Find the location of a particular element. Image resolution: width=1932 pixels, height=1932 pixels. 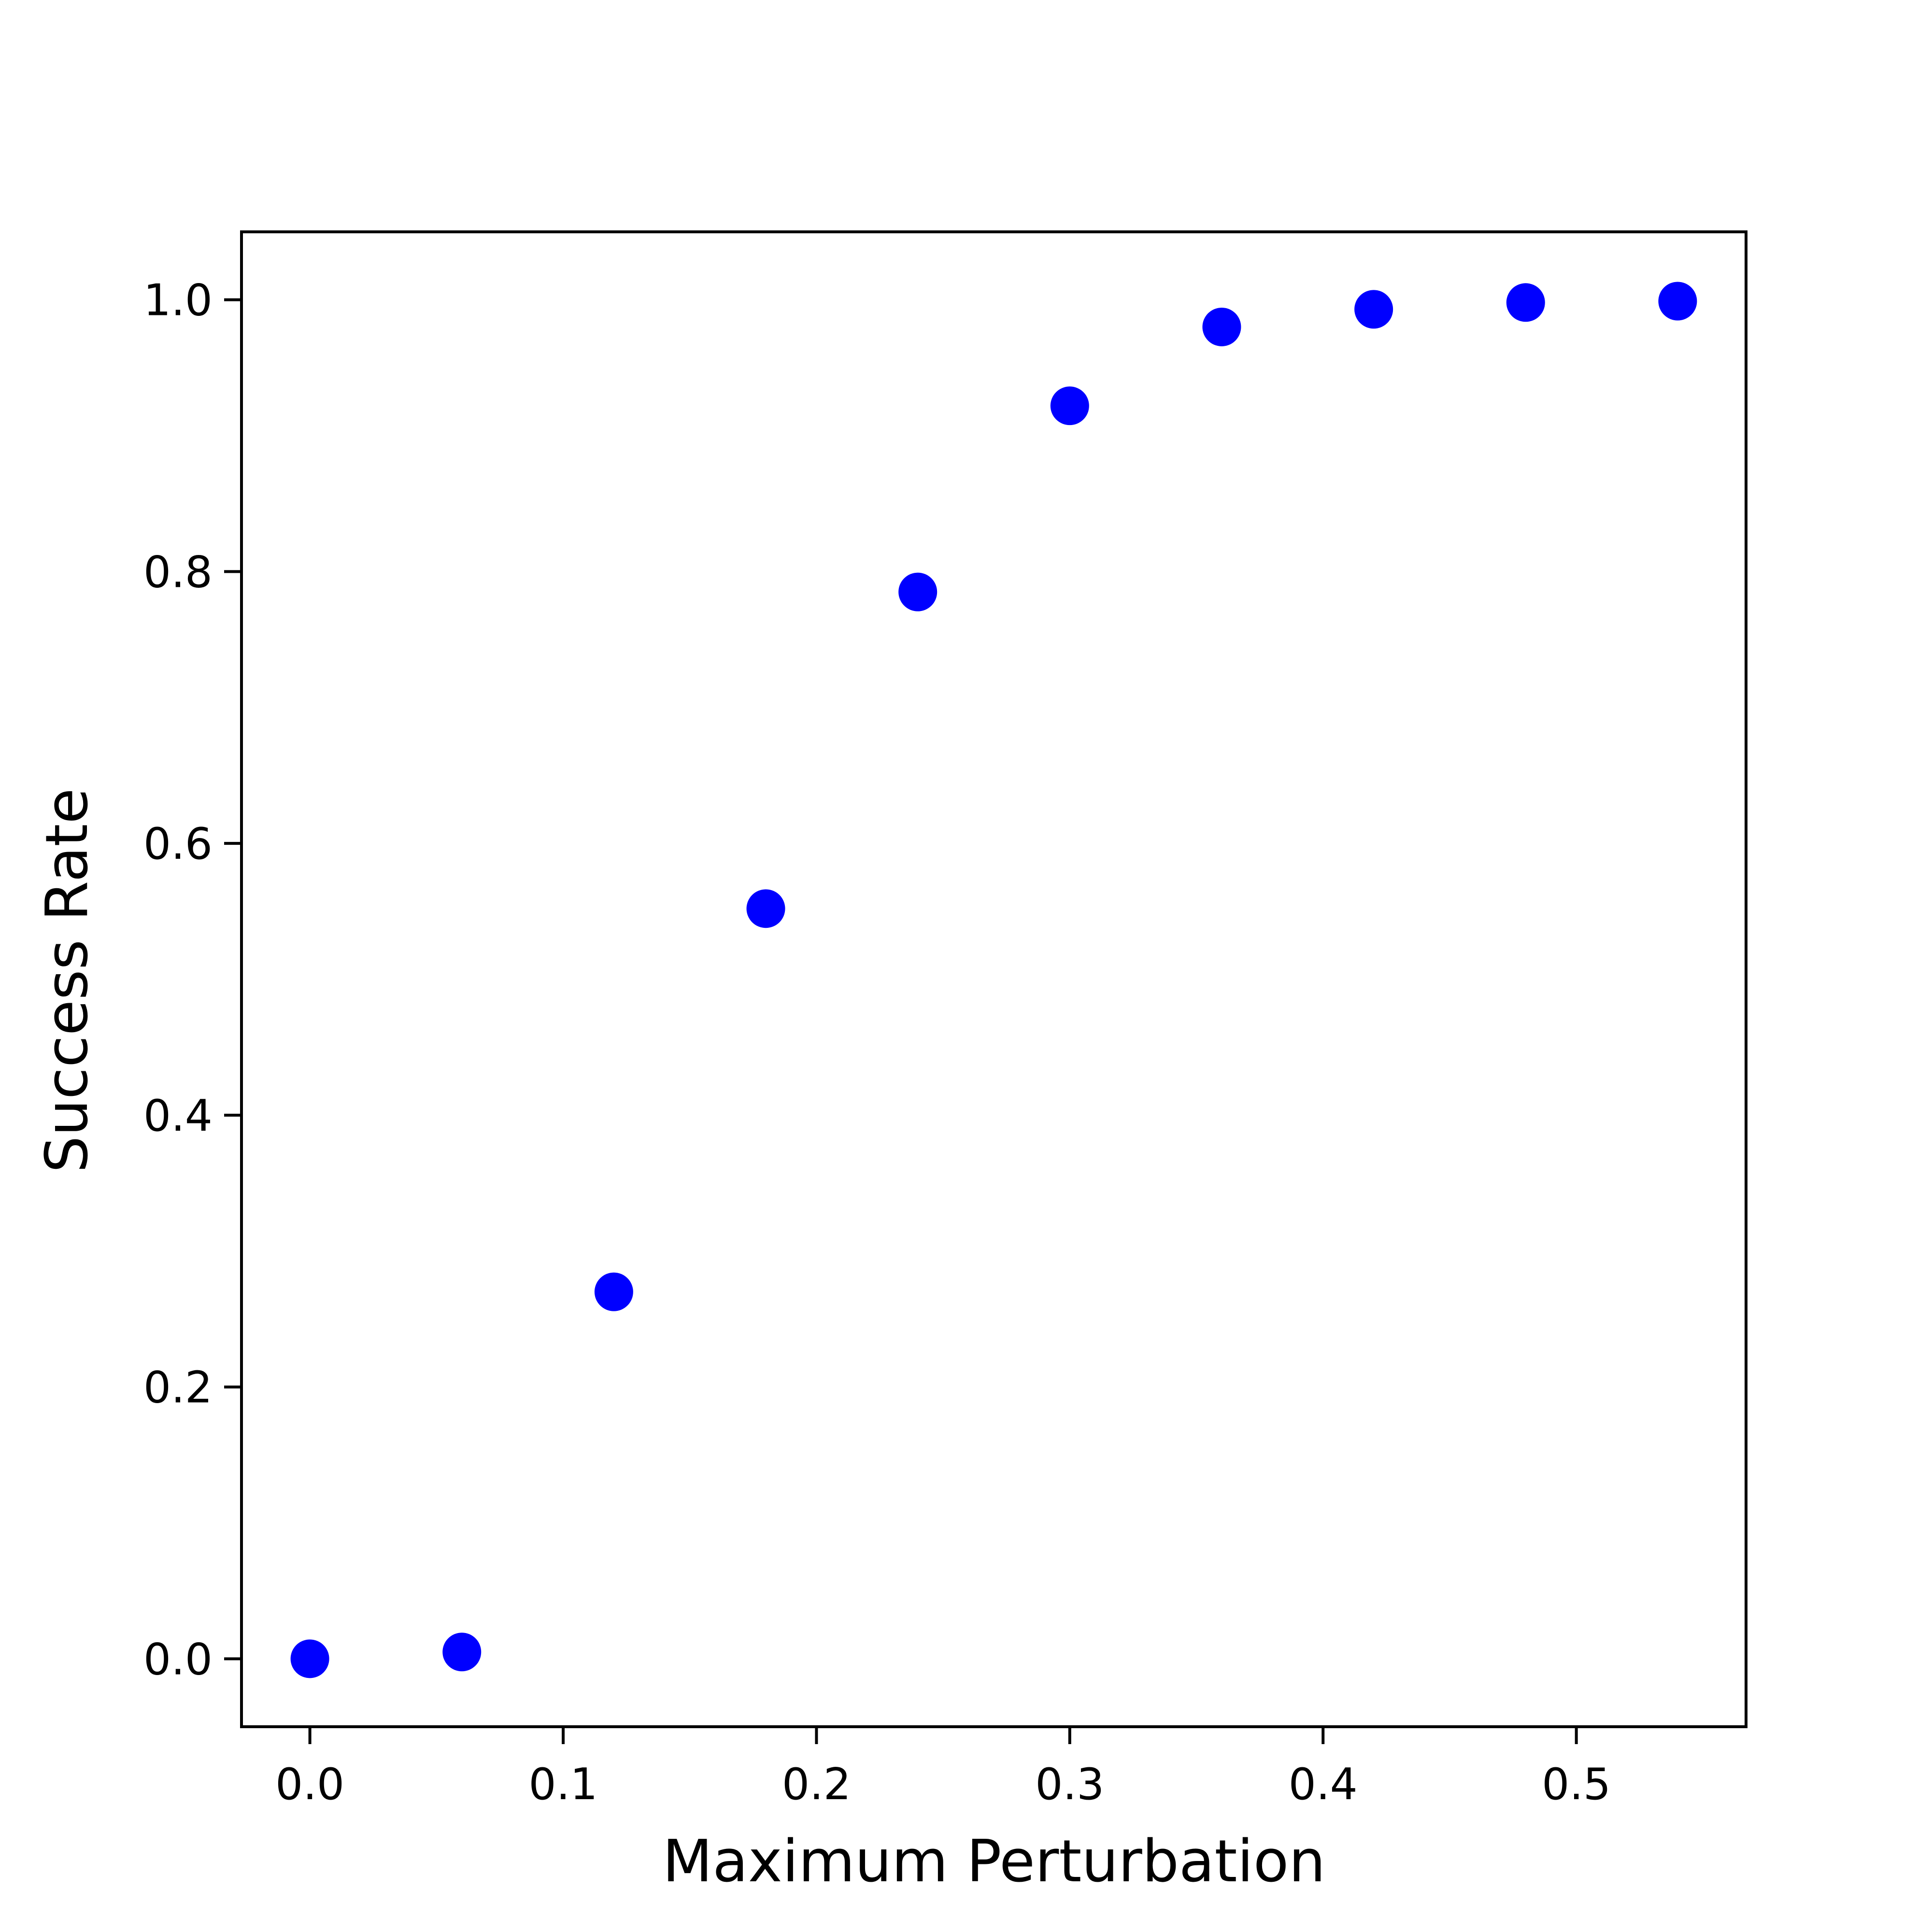

x-tick-label: 0.1 is located at coordinates (562, 1784).